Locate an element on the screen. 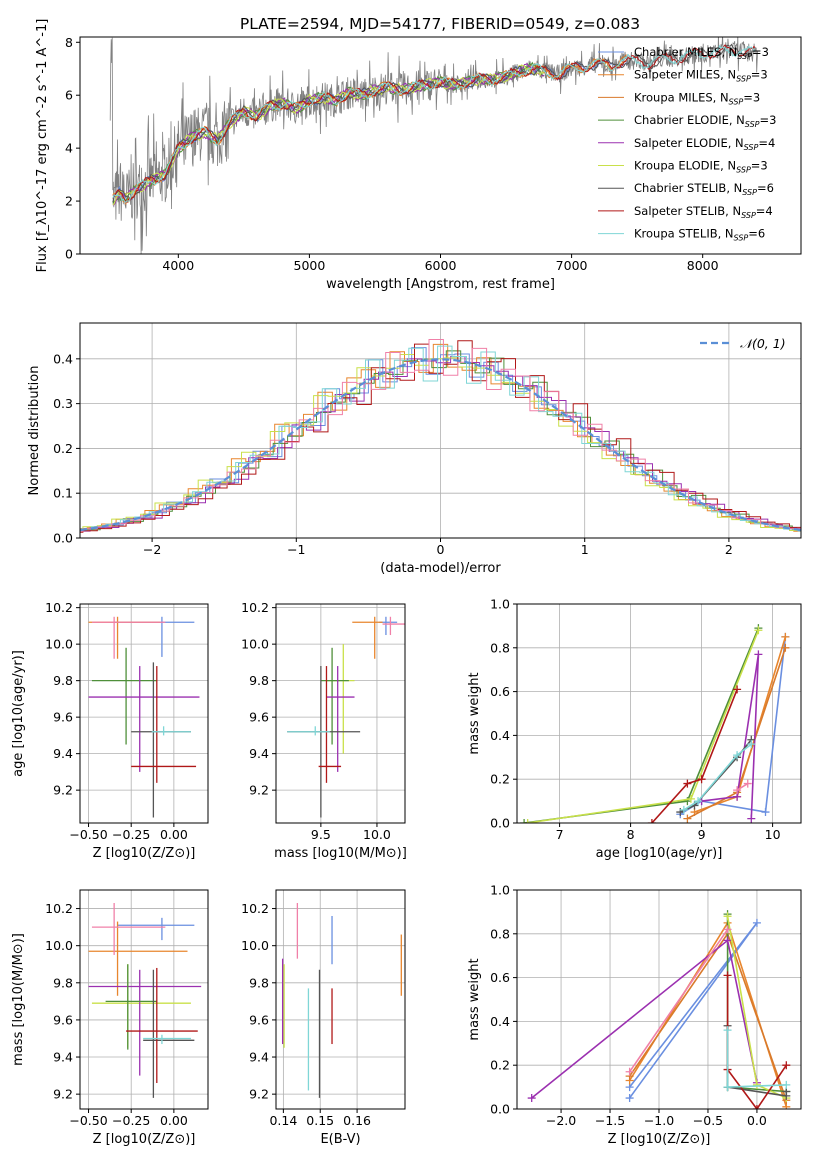 This screenshot has height=1170, width=819. y-tick-label: 0.0 is located at coordinates (500, 823).